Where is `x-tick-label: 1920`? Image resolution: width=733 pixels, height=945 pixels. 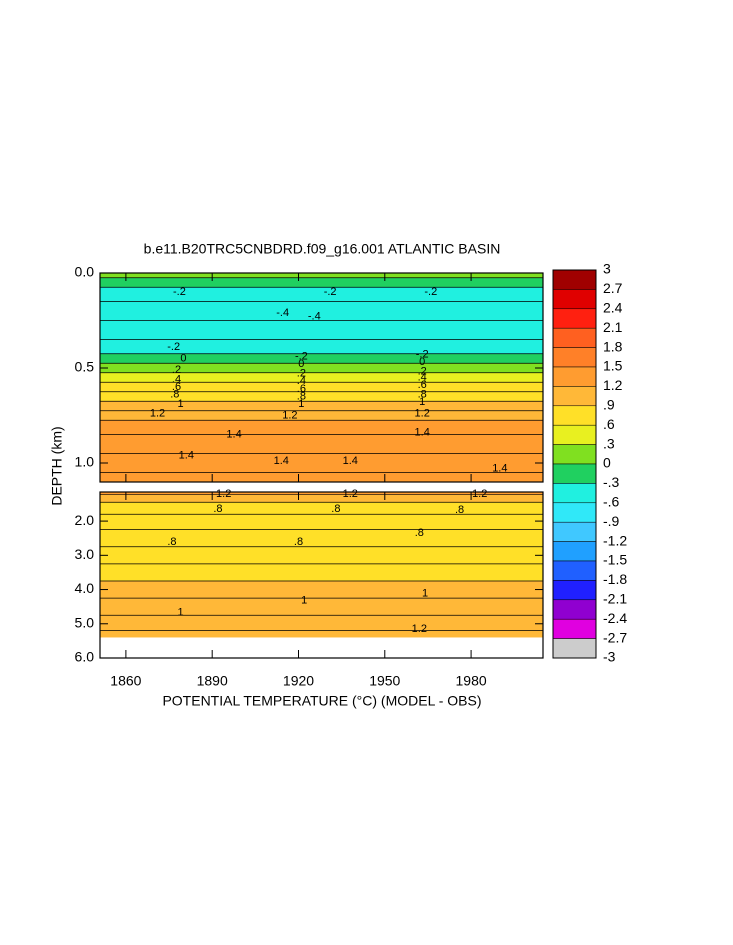 x-tick-label: 1920 is located at coordinates (298, 681).